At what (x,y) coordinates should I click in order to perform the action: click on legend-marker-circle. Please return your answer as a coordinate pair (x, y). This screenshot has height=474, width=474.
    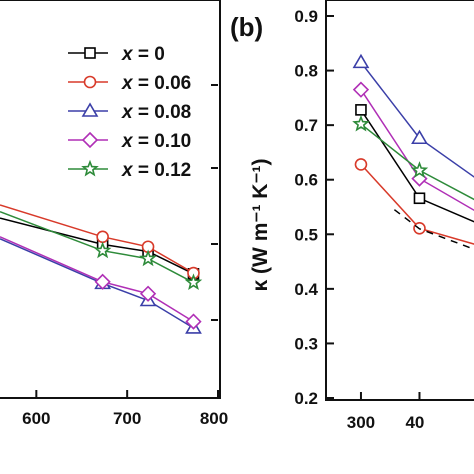
    Looking at the image, I should click on (90, 82).